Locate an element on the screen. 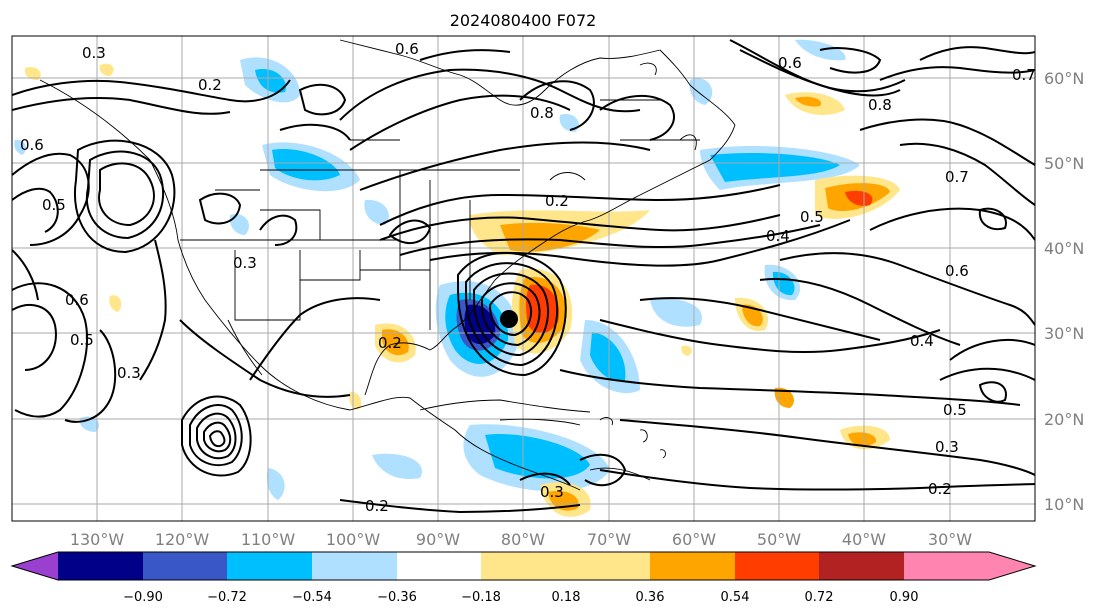 The image size is (1105, 615). lon-tick-label: 50°W is located at coordinates (779, 539).